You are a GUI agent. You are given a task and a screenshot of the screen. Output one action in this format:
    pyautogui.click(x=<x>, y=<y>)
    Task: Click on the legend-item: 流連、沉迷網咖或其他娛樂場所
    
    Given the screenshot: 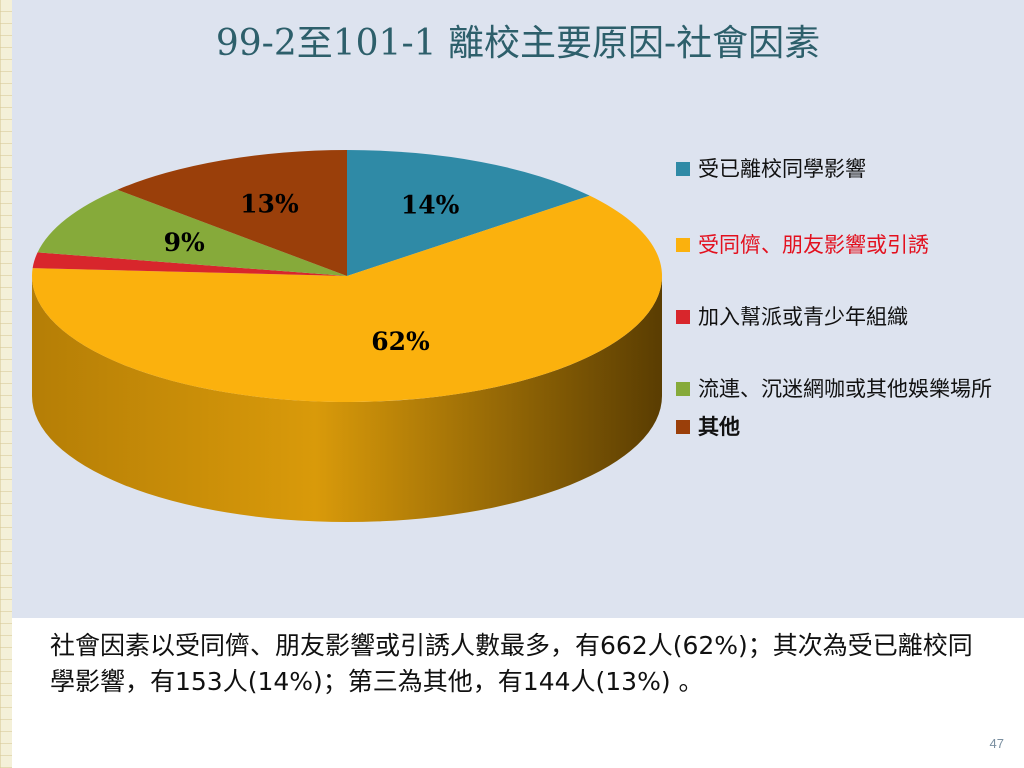 What is the action you would take?
    pyautogui.click(x=846, y=389)
    